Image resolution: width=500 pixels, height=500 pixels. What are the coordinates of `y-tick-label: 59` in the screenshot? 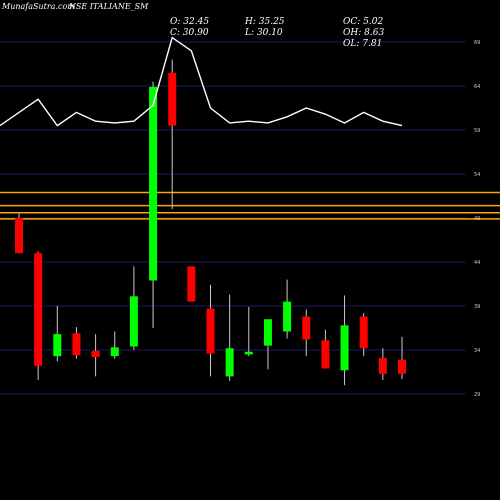 It's located at (477, 131).